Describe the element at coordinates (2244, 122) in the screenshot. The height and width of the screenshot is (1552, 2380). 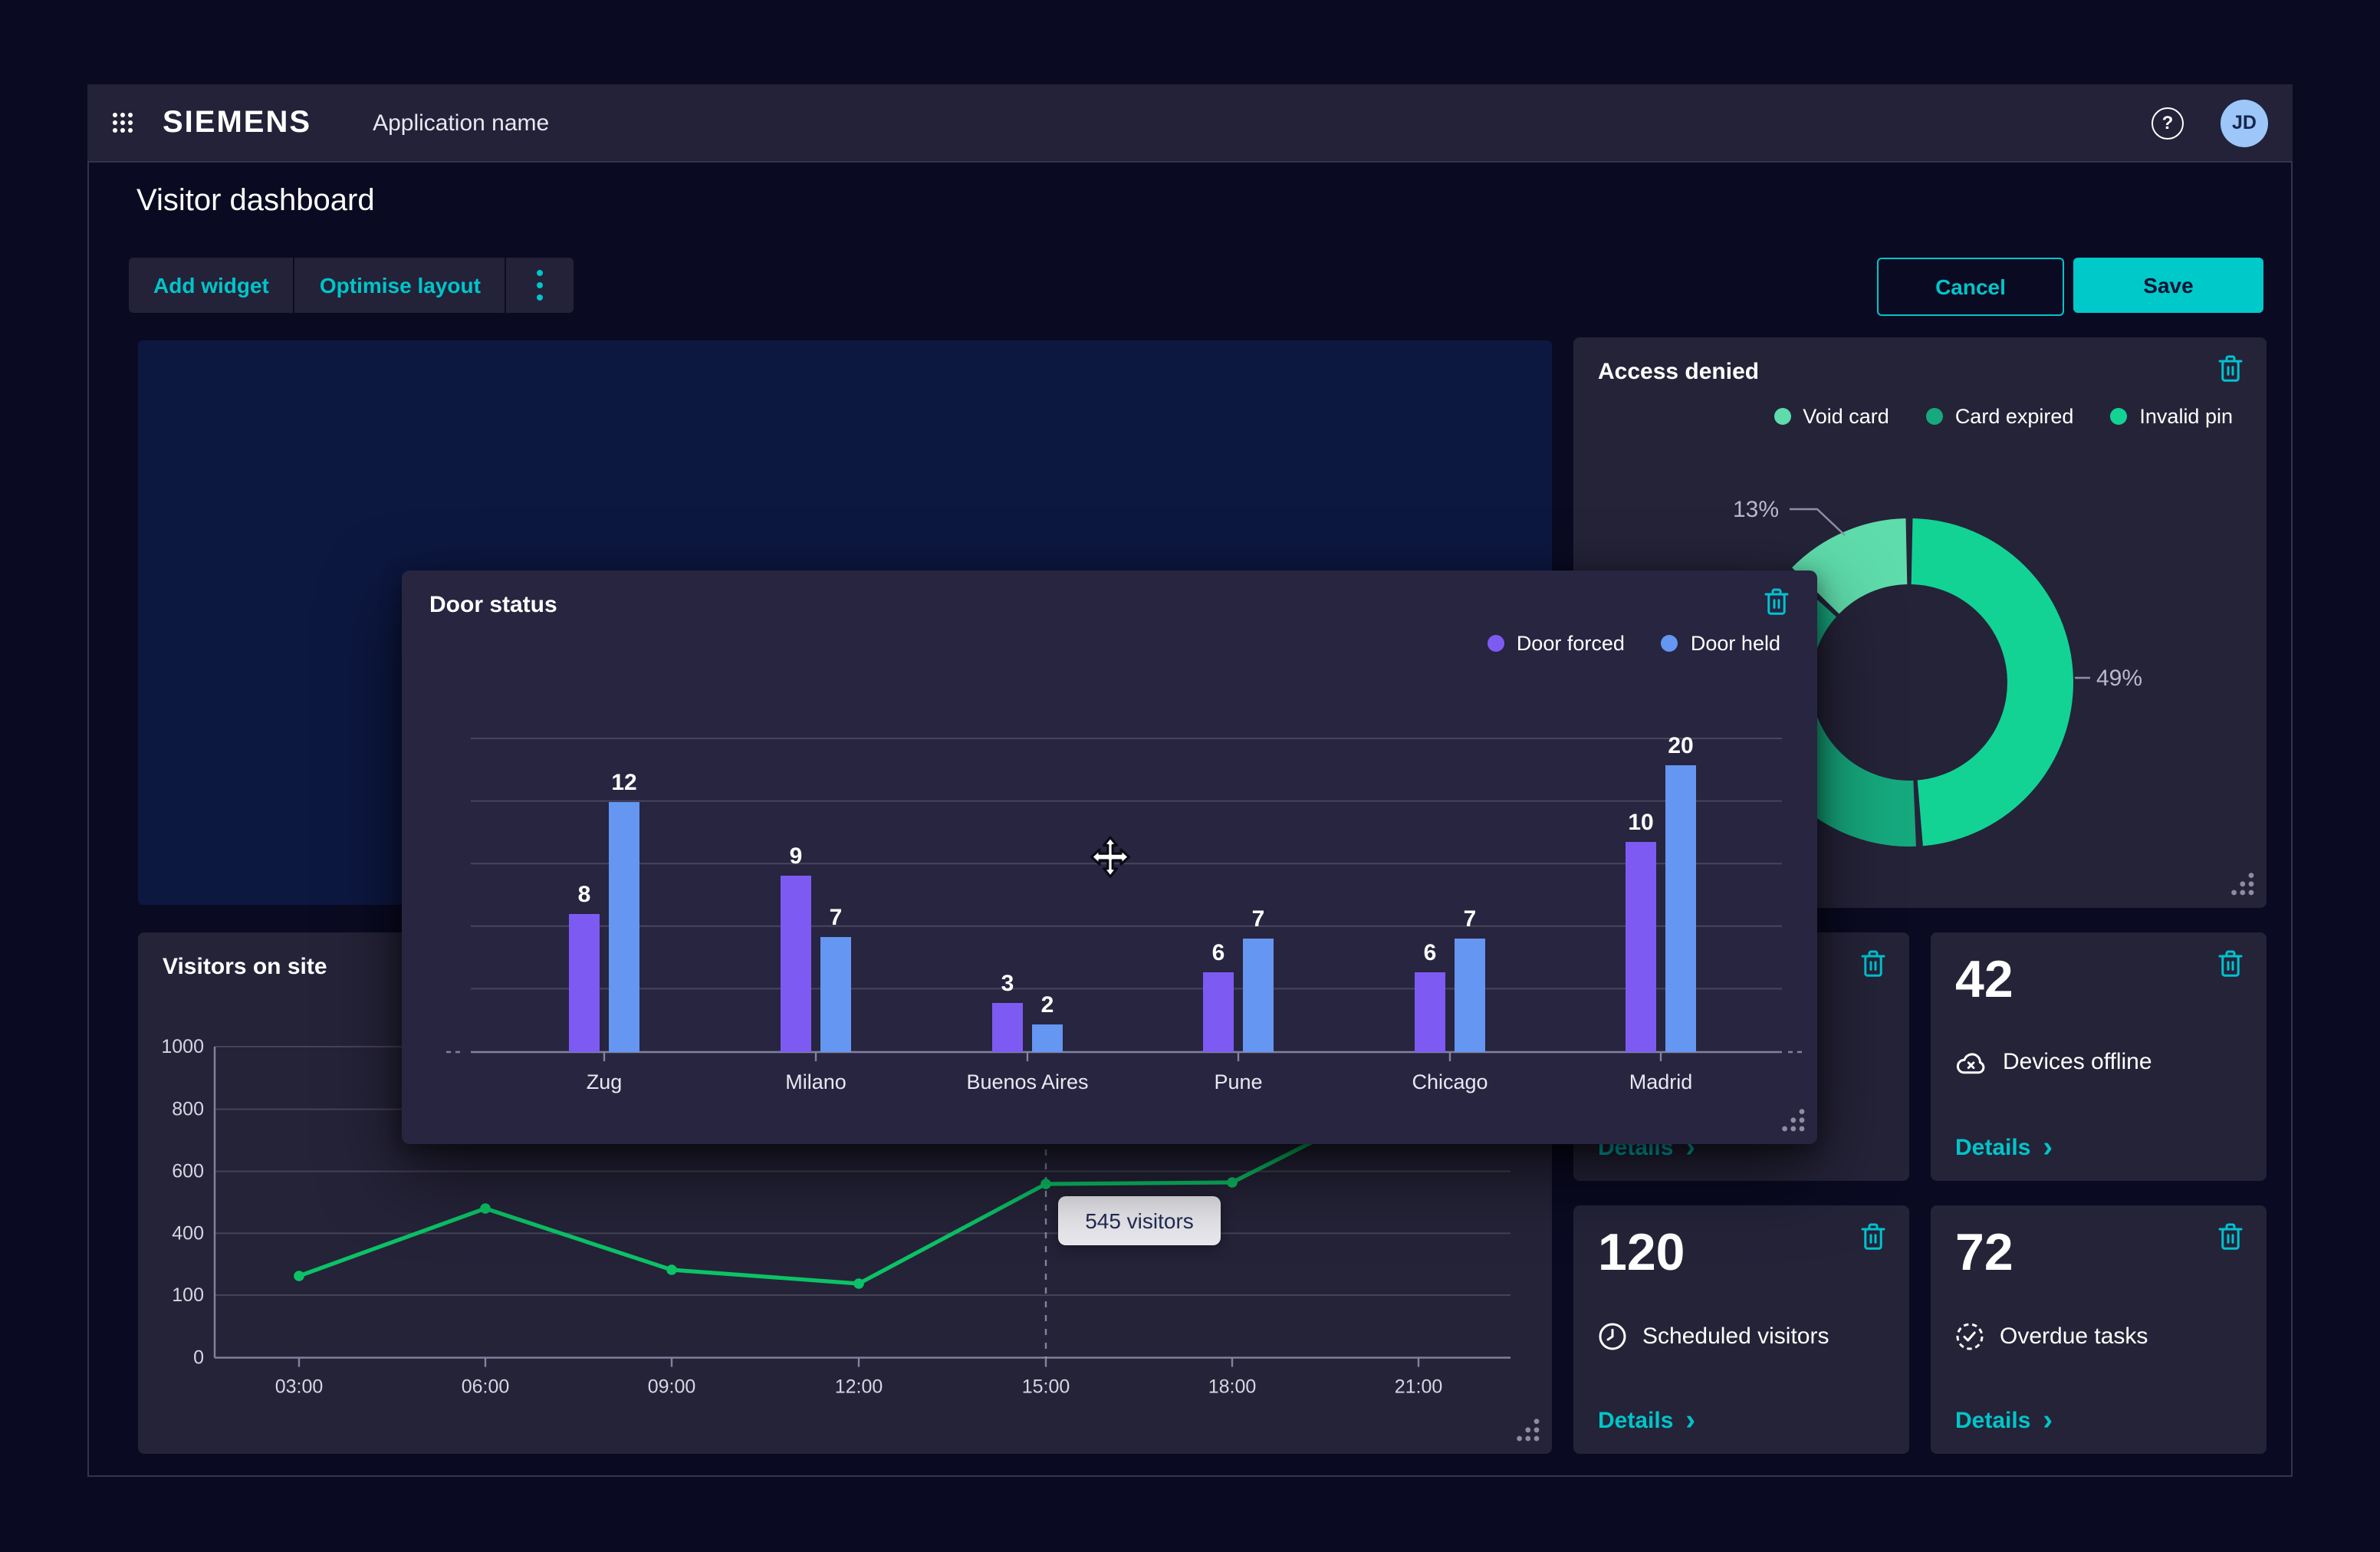
I see `avatar: JD` at that location.